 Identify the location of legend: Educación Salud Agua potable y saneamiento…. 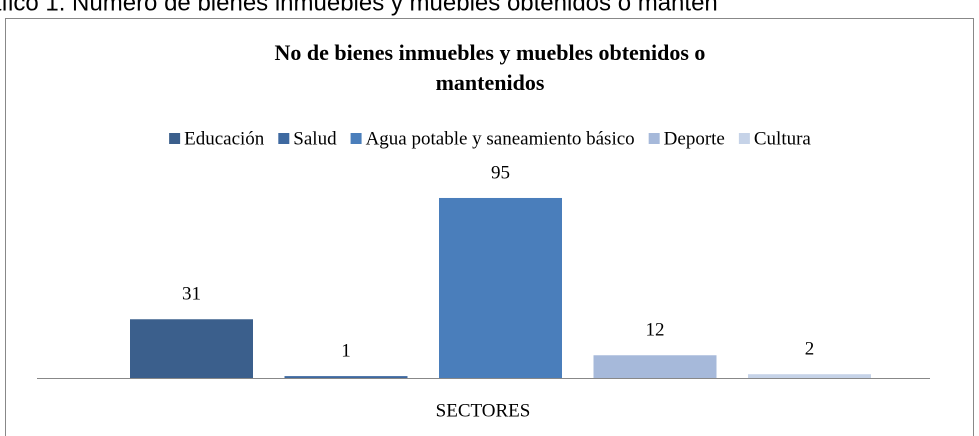
(490, 138).